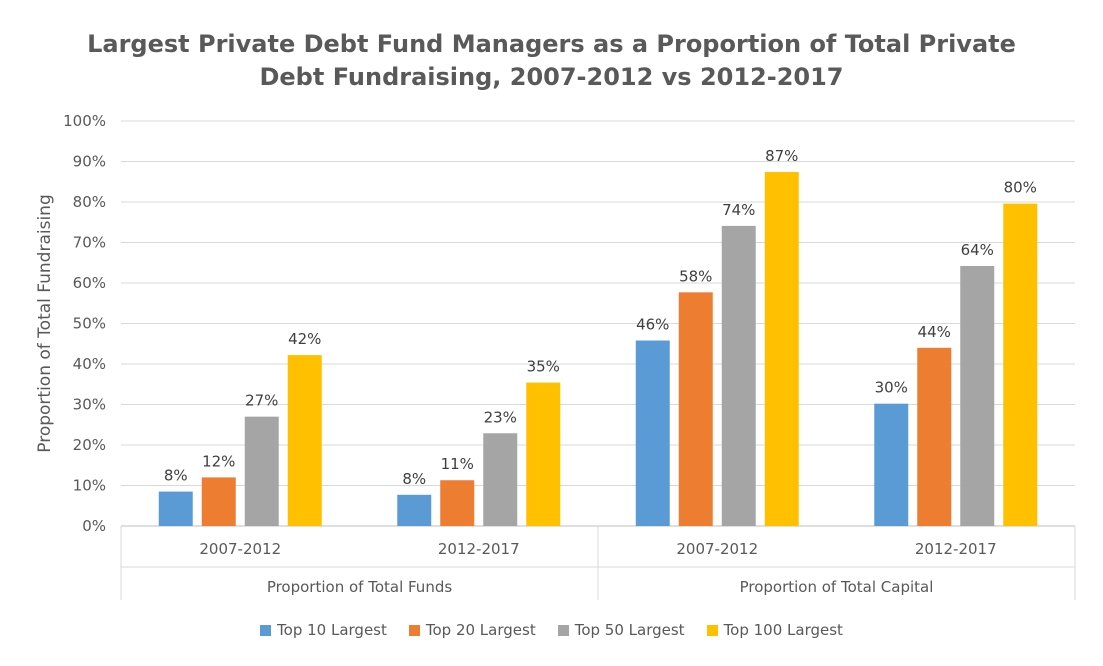  What do you see at coordinates (89, 445) in the screenshot?
I see `y-tick-label: 20%` at bounding box center [89, 445].